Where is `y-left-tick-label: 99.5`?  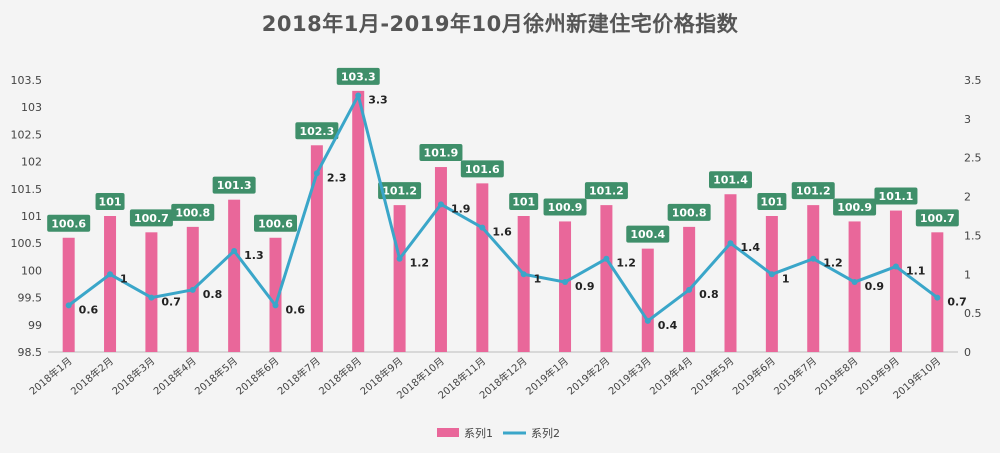 y-left-tick-label: 99.5 is located at coordinates (30, 298).